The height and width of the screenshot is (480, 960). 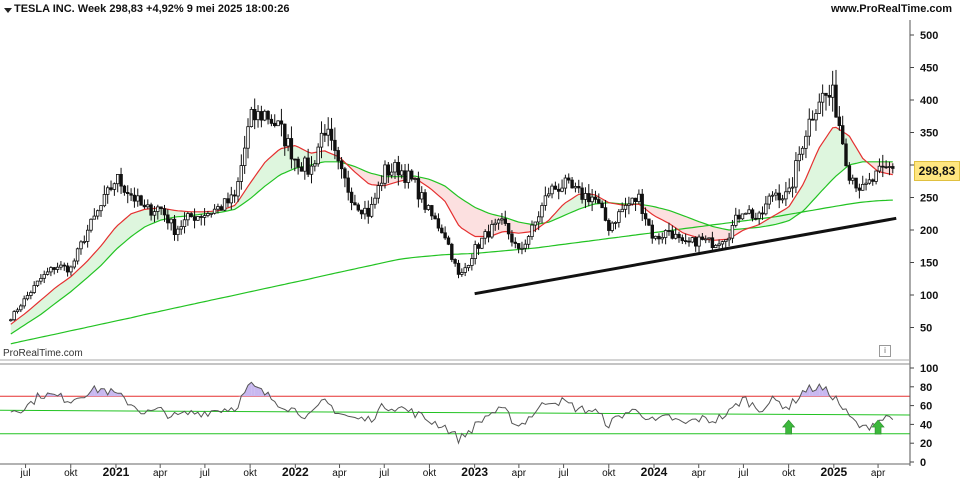 I want to click on rsi-tick-label: 60, so click(x=926, y=407).